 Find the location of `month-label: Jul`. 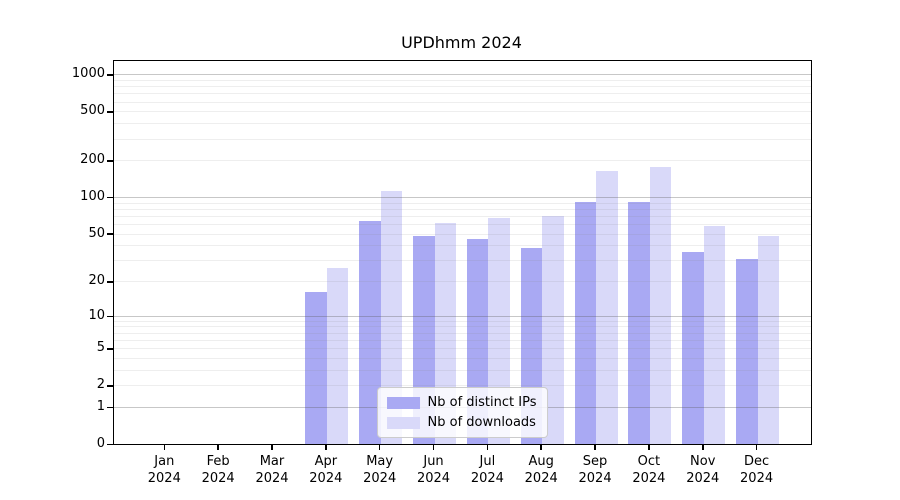

month-label: Jul is located at coordinates (487, 461).